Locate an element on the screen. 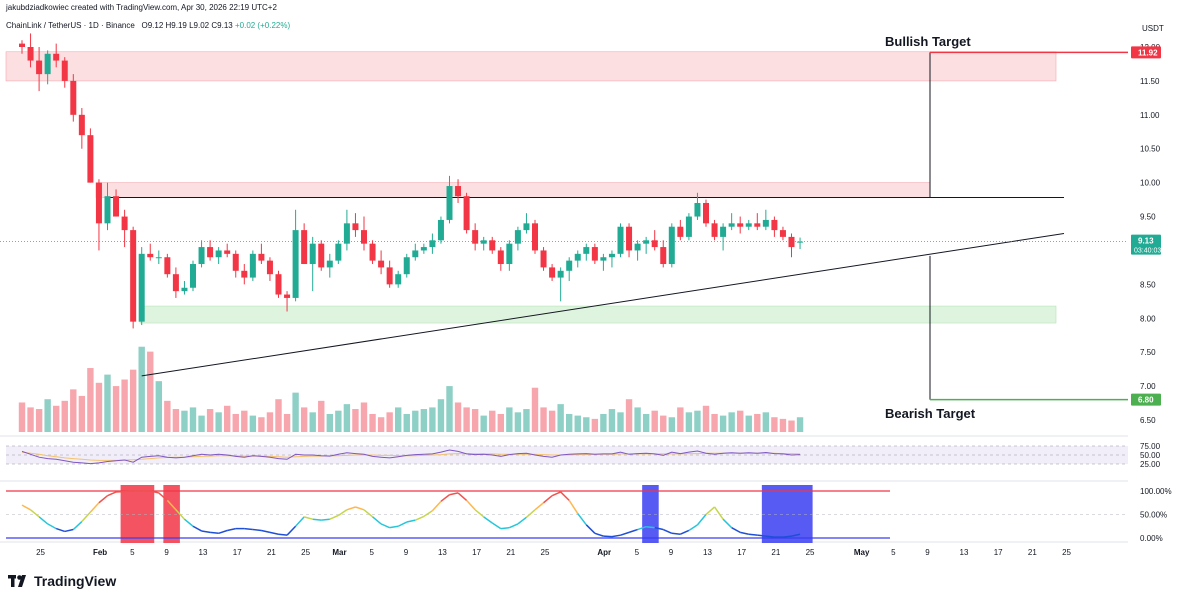 The height and width of the screenshot is (600, 1182). y-tick-label: 9.50 is located at coordinates (1148, 217).